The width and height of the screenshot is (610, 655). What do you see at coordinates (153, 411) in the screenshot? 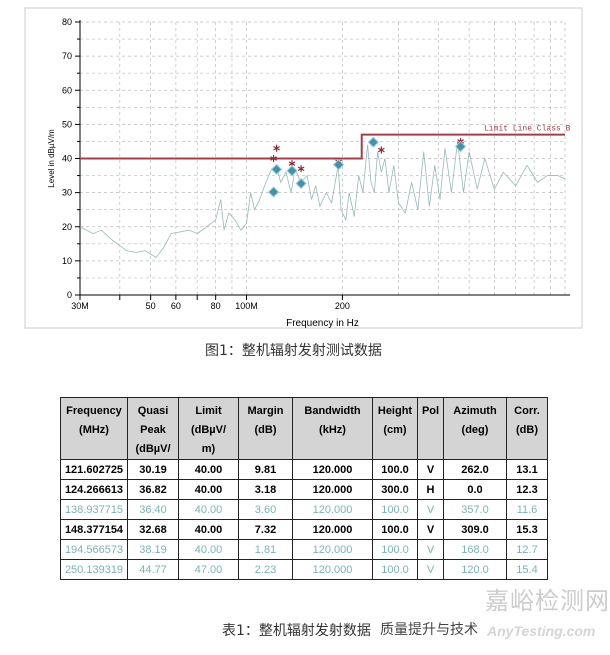
I see `column-header-line: Quasi` at bounding box center [153, 411].